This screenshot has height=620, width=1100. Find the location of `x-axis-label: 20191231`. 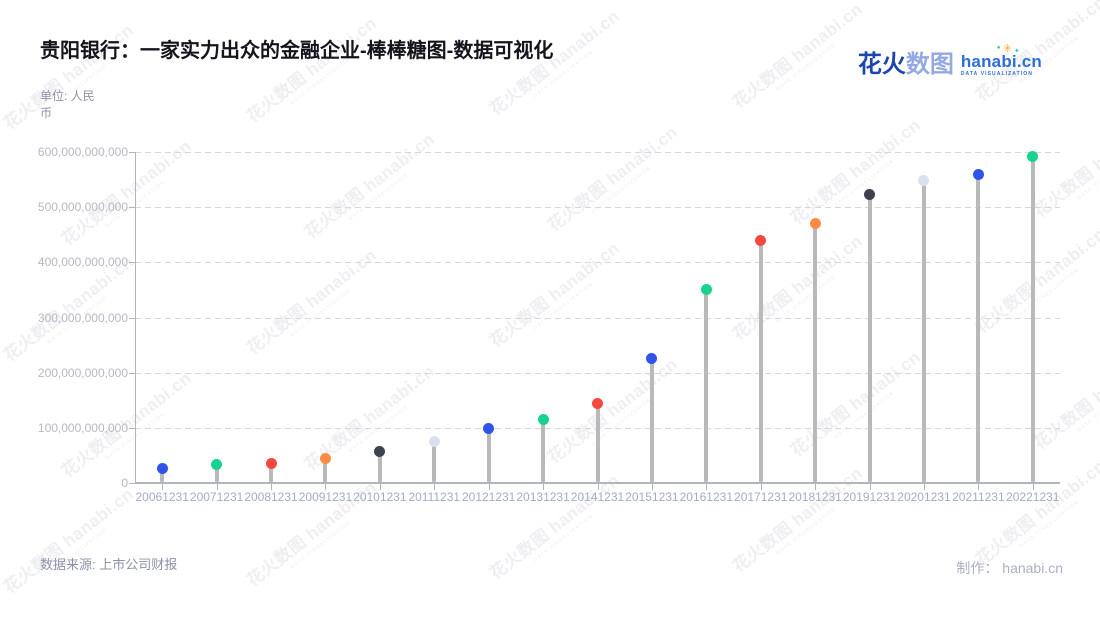

x-axis-label: 20191231 is located at coordinates (869, 497).